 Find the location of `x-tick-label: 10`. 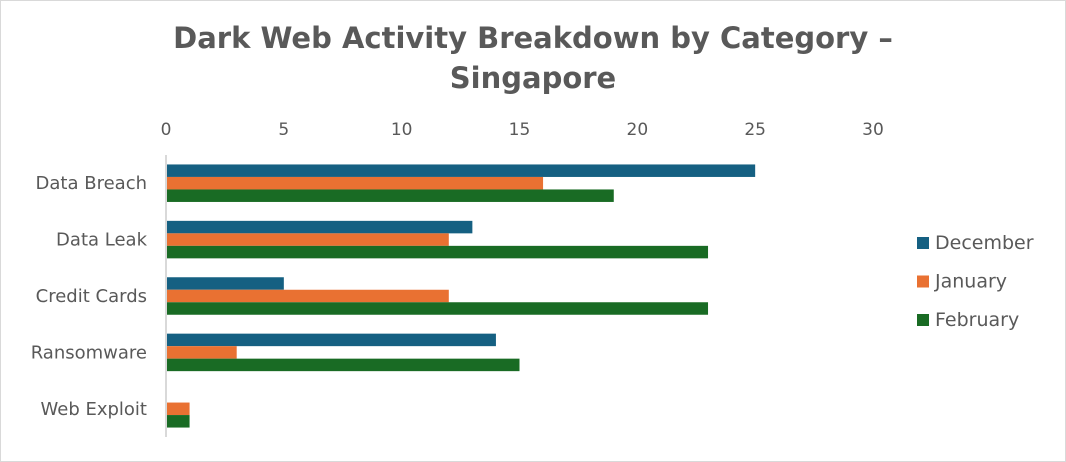

x-tick-label: 10 is located at coordinates (402, 130).